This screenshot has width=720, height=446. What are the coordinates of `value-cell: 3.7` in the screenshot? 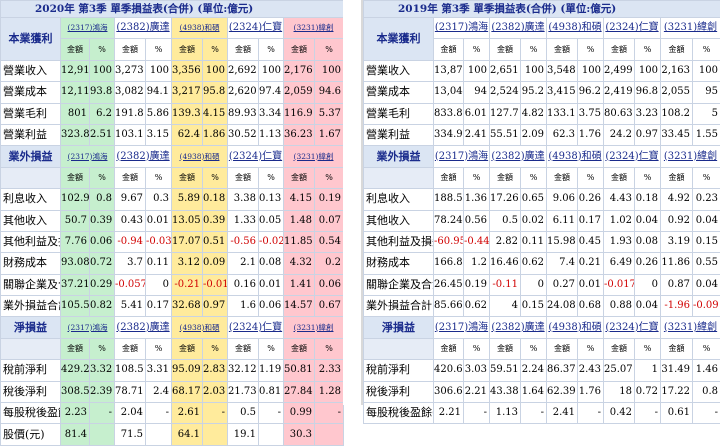 It's located at (130, 263).